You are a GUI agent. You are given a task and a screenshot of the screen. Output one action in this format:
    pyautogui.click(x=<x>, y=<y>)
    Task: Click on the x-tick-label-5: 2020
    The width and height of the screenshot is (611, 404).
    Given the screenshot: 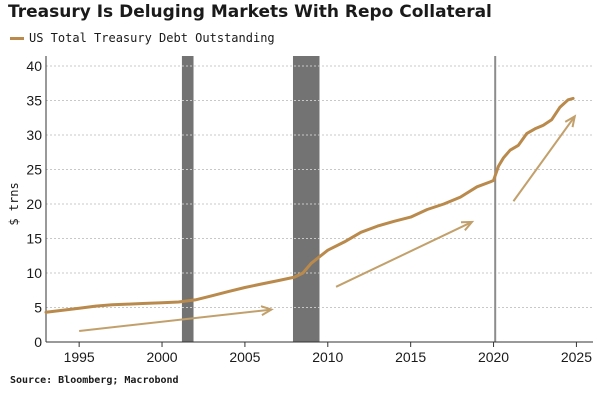 What is the action you would take?
    pyautogui.click(x=493, y=357)
    